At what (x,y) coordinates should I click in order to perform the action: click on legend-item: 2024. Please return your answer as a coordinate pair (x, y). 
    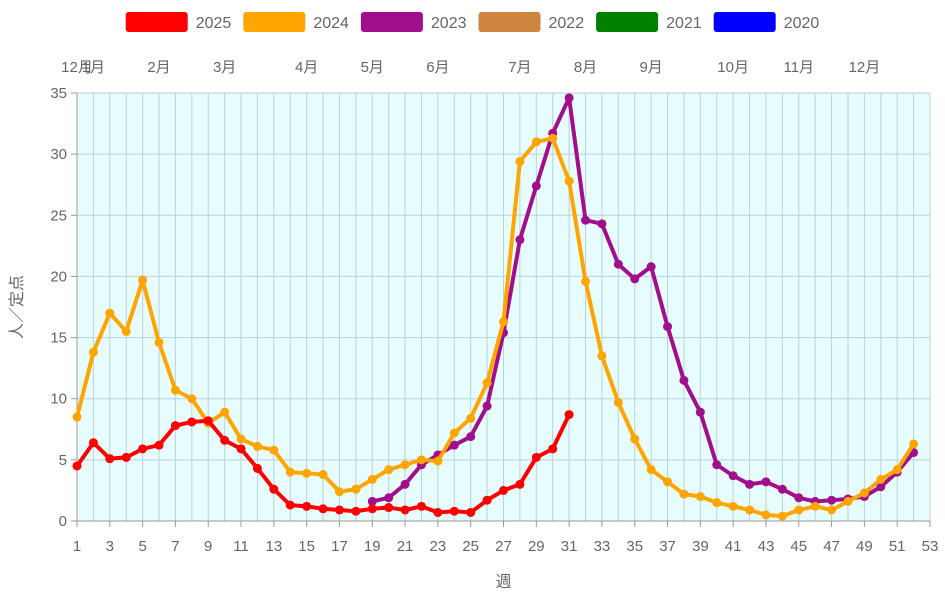
    Looking at the image, I should click on (296, 22).